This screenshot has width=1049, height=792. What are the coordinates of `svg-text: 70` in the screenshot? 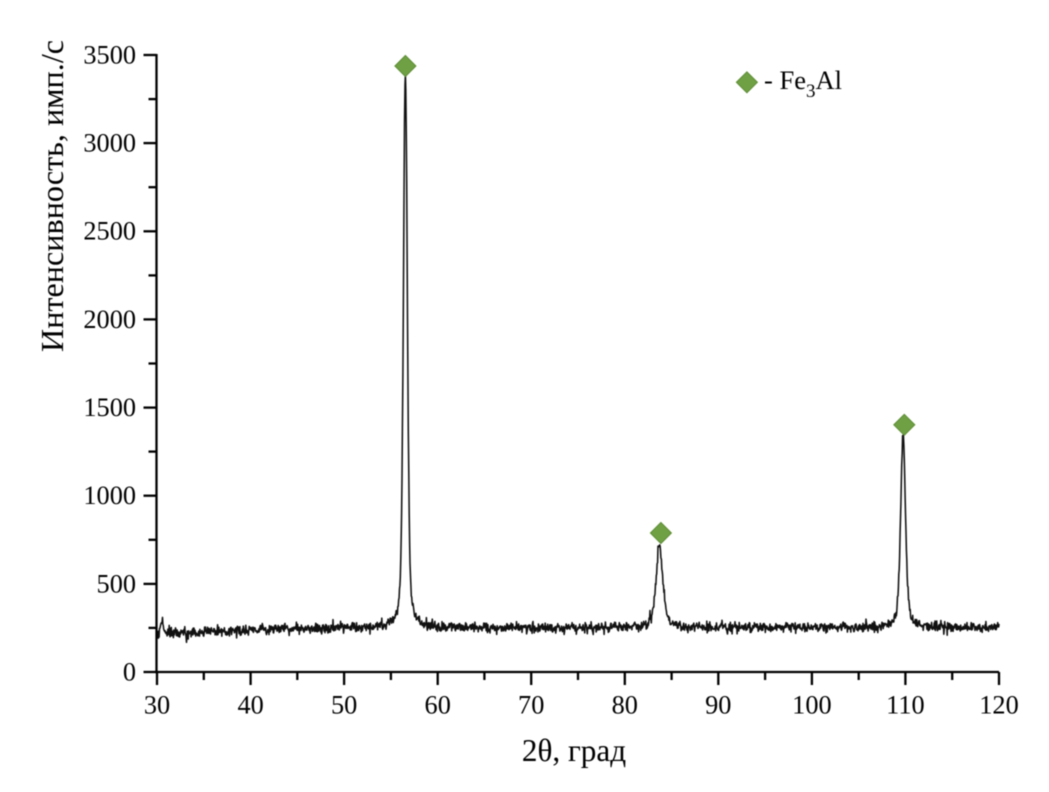 It's located at (531, 705).